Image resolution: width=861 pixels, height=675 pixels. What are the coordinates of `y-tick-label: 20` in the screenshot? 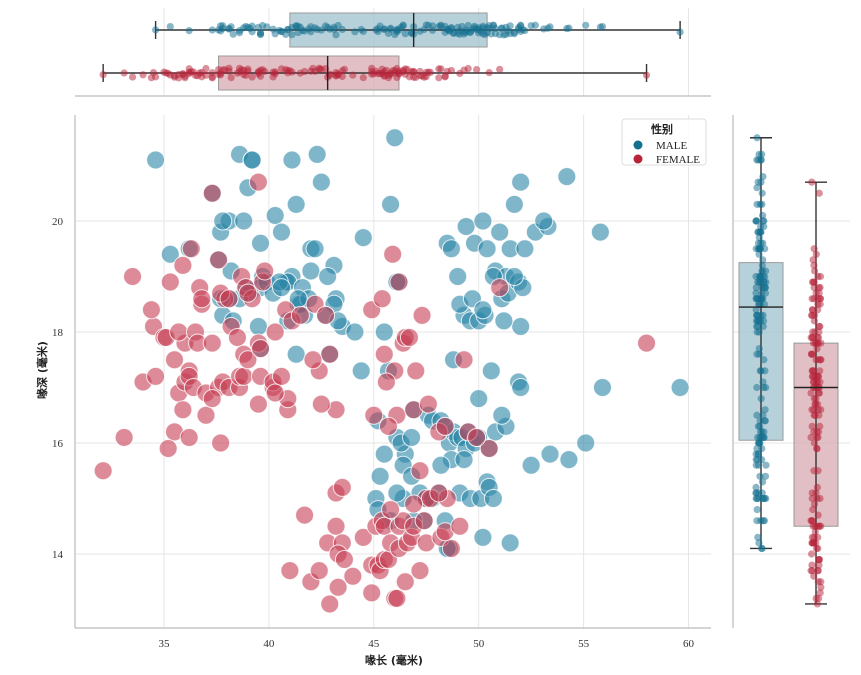 It's located at (58, 222).